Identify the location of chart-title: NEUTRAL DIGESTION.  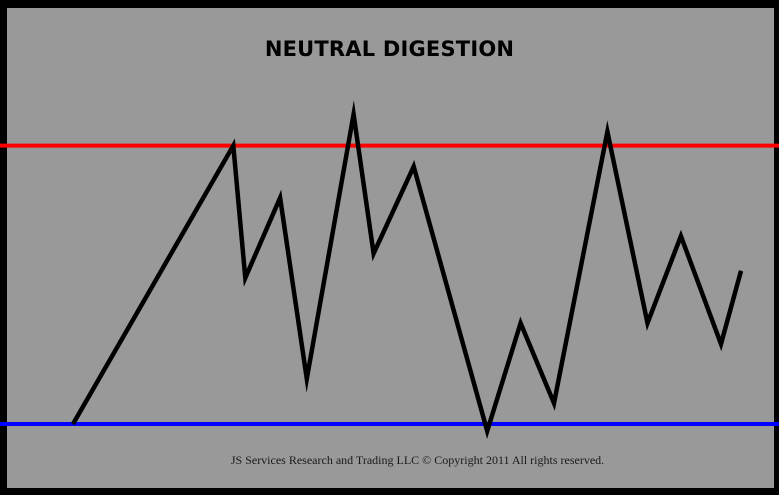
(389, 49).